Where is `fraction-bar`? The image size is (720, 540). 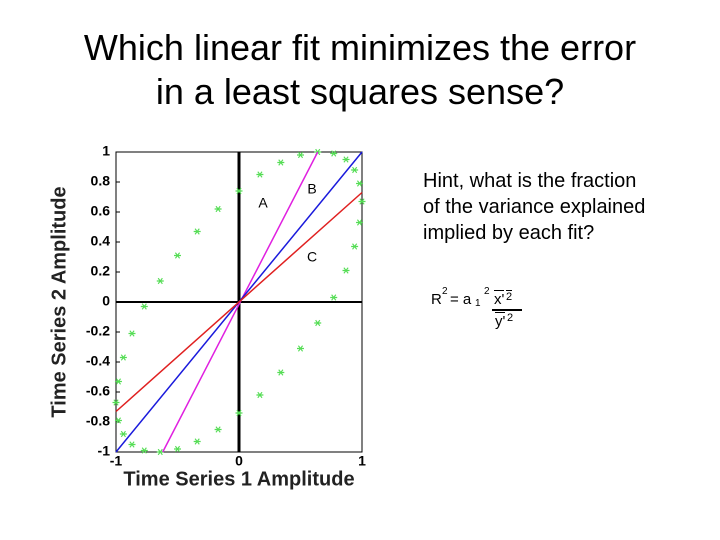
fraction-bar is located at coordinates (507, 310).